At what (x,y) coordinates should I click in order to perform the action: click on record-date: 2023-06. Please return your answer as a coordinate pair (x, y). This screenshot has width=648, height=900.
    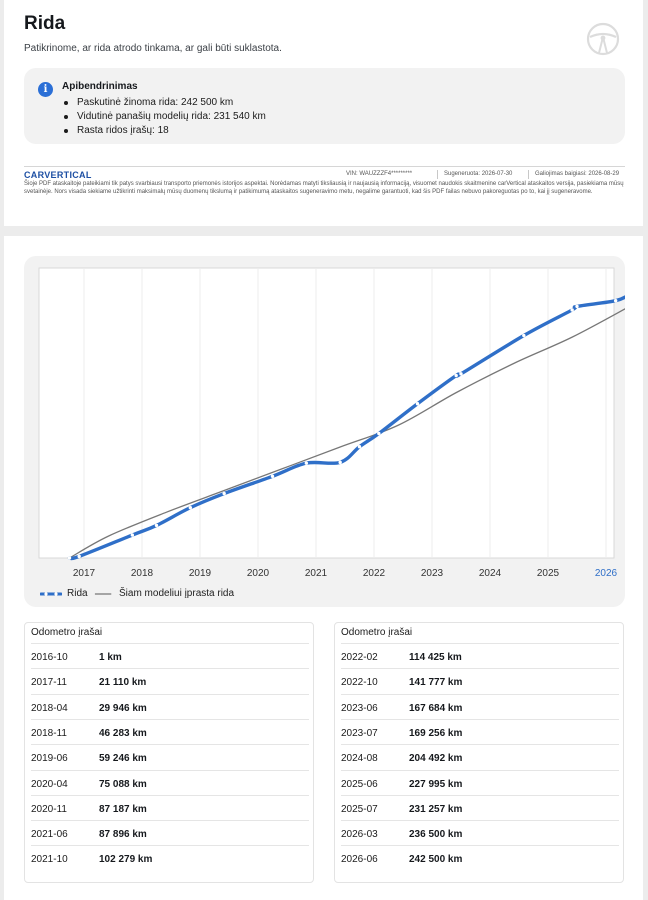
    Looking at the image, I should click on (359, 708).